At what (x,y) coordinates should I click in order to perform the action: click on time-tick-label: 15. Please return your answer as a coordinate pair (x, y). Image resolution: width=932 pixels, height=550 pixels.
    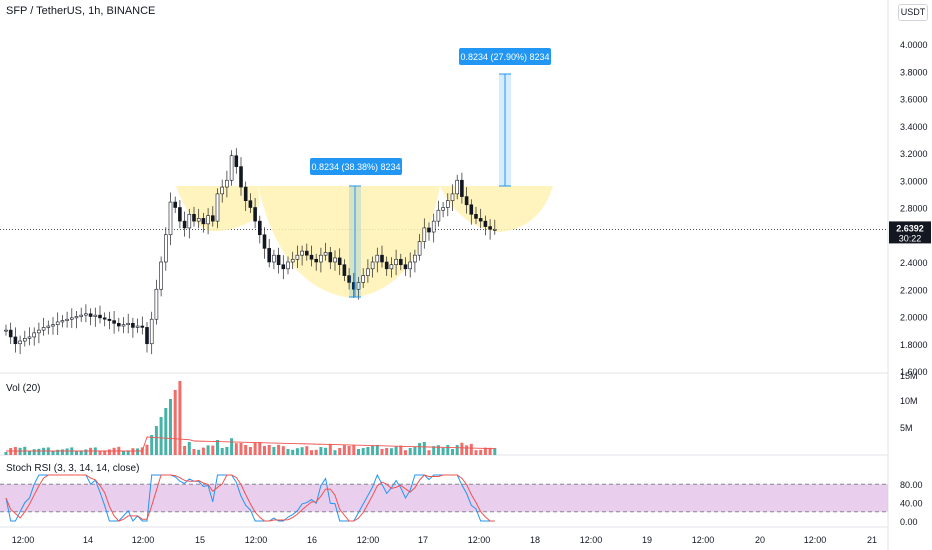
    Looking at the image, I should click on (200, 540).